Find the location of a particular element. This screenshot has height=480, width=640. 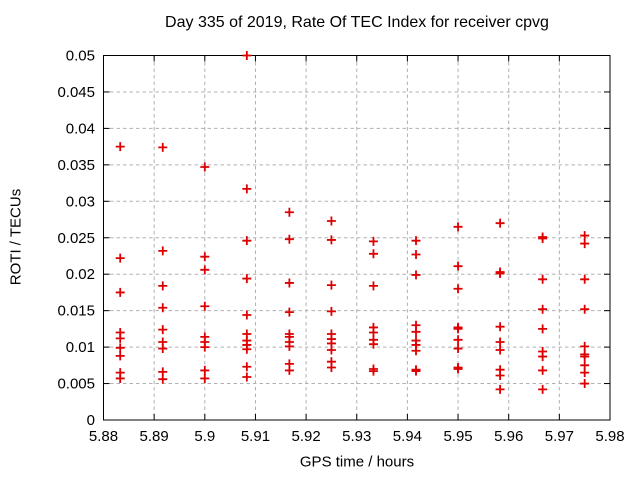

x-tick-label: 5.94 is located at coordinates (407, 436).